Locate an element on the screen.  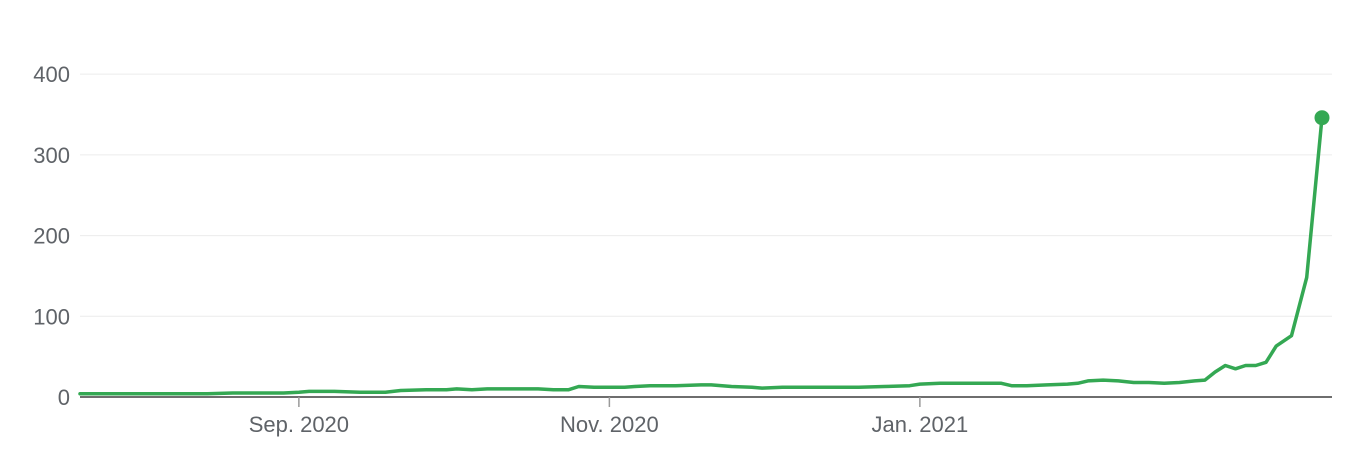
y-tick-label-200: 200 is located at coordinates (51, 236).